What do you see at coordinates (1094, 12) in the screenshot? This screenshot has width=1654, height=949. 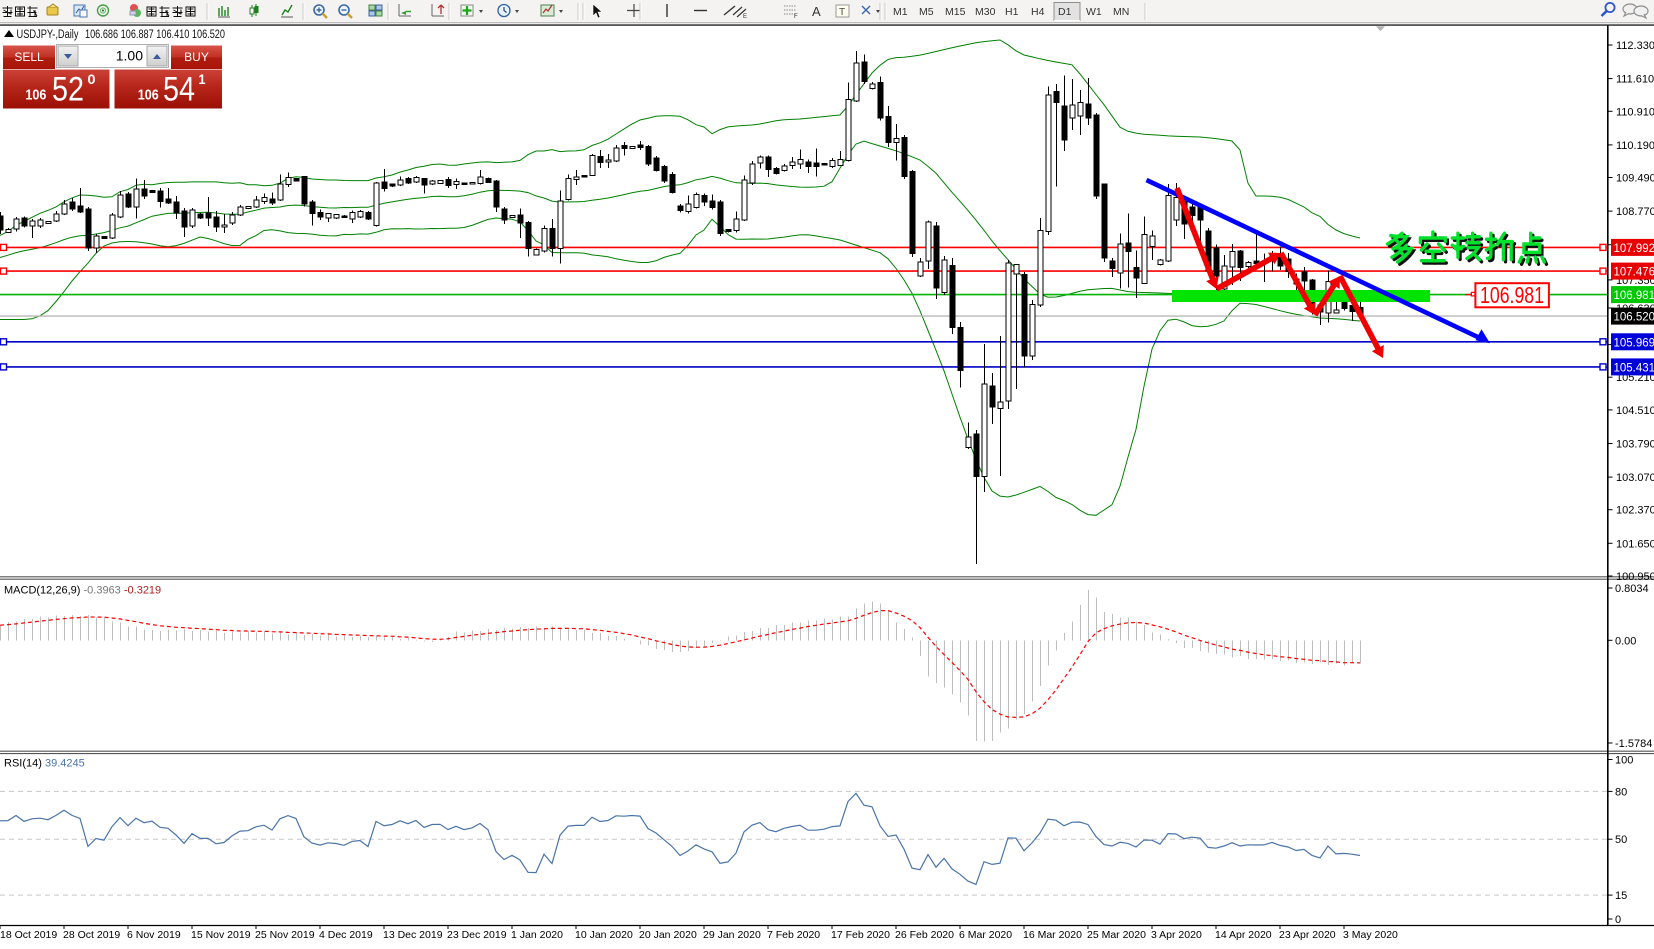 I see `svg-text: W1` at bounding box center [1094, 12].